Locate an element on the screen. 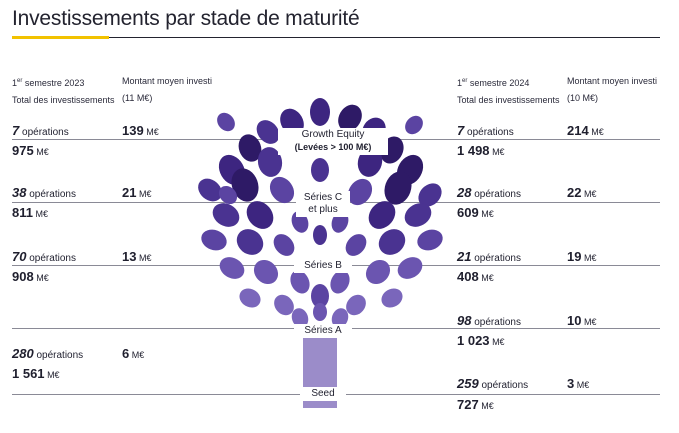  avg-2024-seriesA: 10 M€ is located at coordinates (582, 320).